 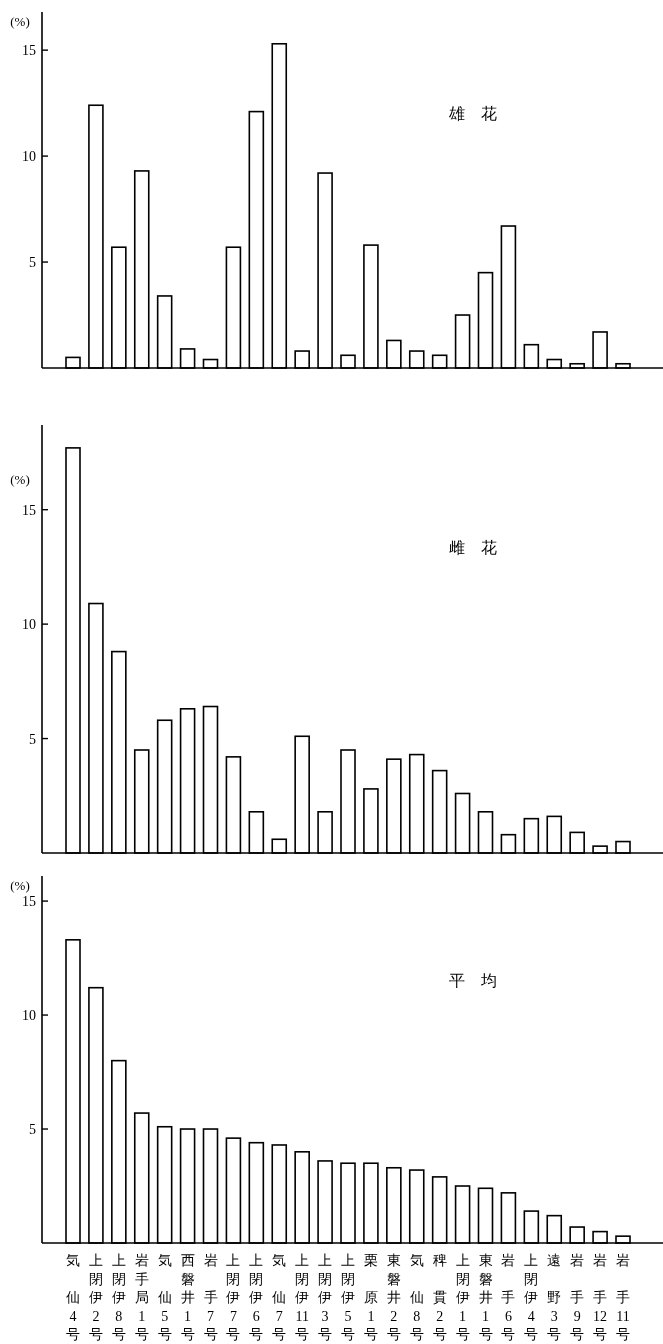 What do you see at coordinates (473, 981) in the screenshot?
I see `annotation: 平 均` at bounding box center [473, 981].